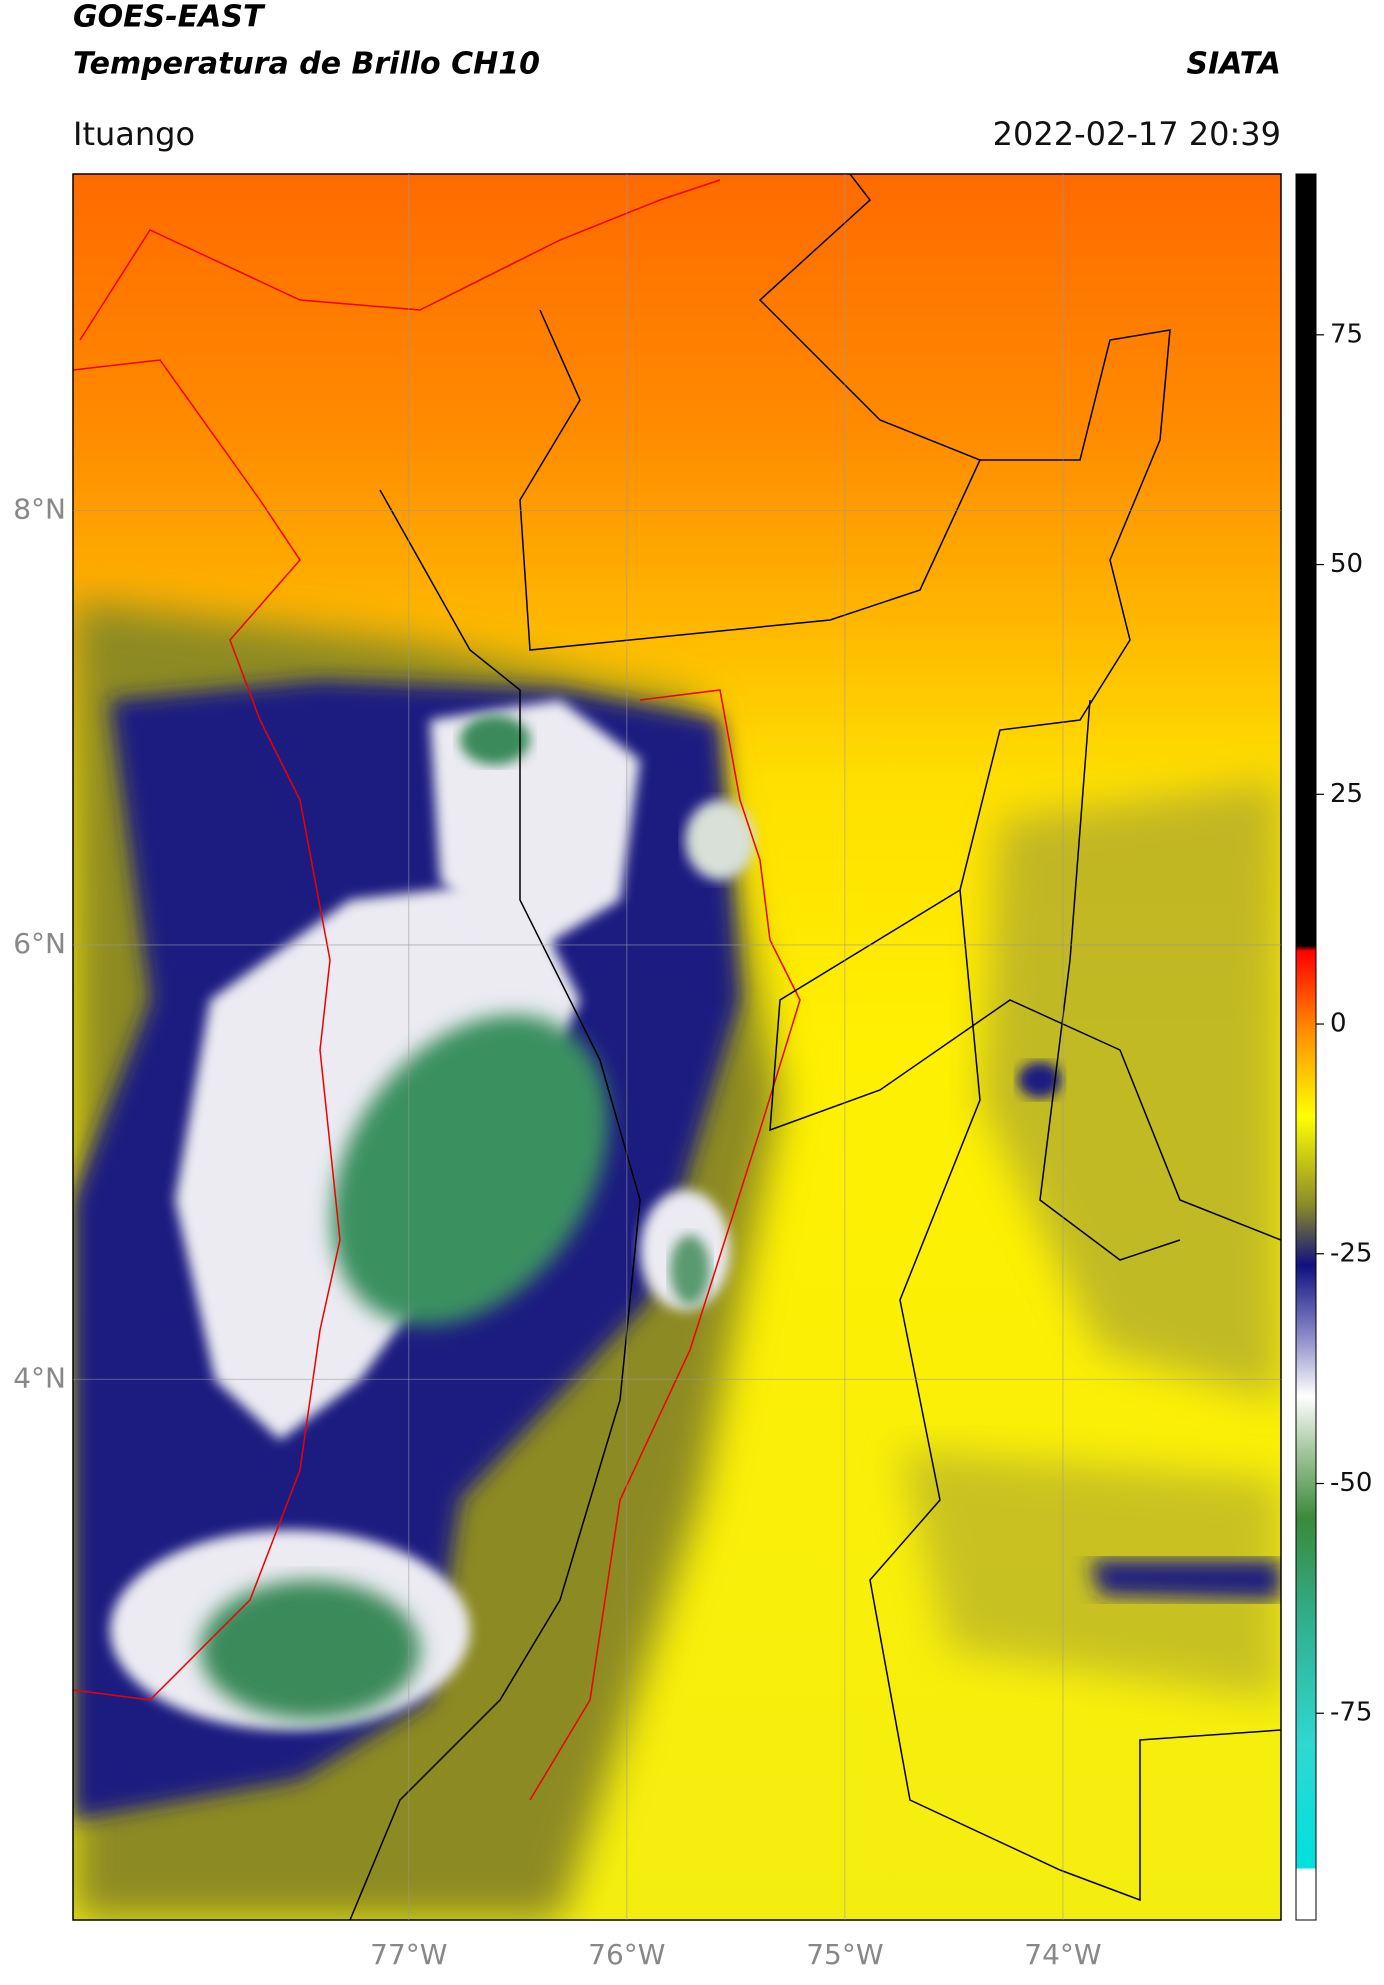 The width and height of the screenshot is (1384, 1985). Describe the element at coordinates (134, 134) in the screenshot. I see `location: Ituango` at that location.